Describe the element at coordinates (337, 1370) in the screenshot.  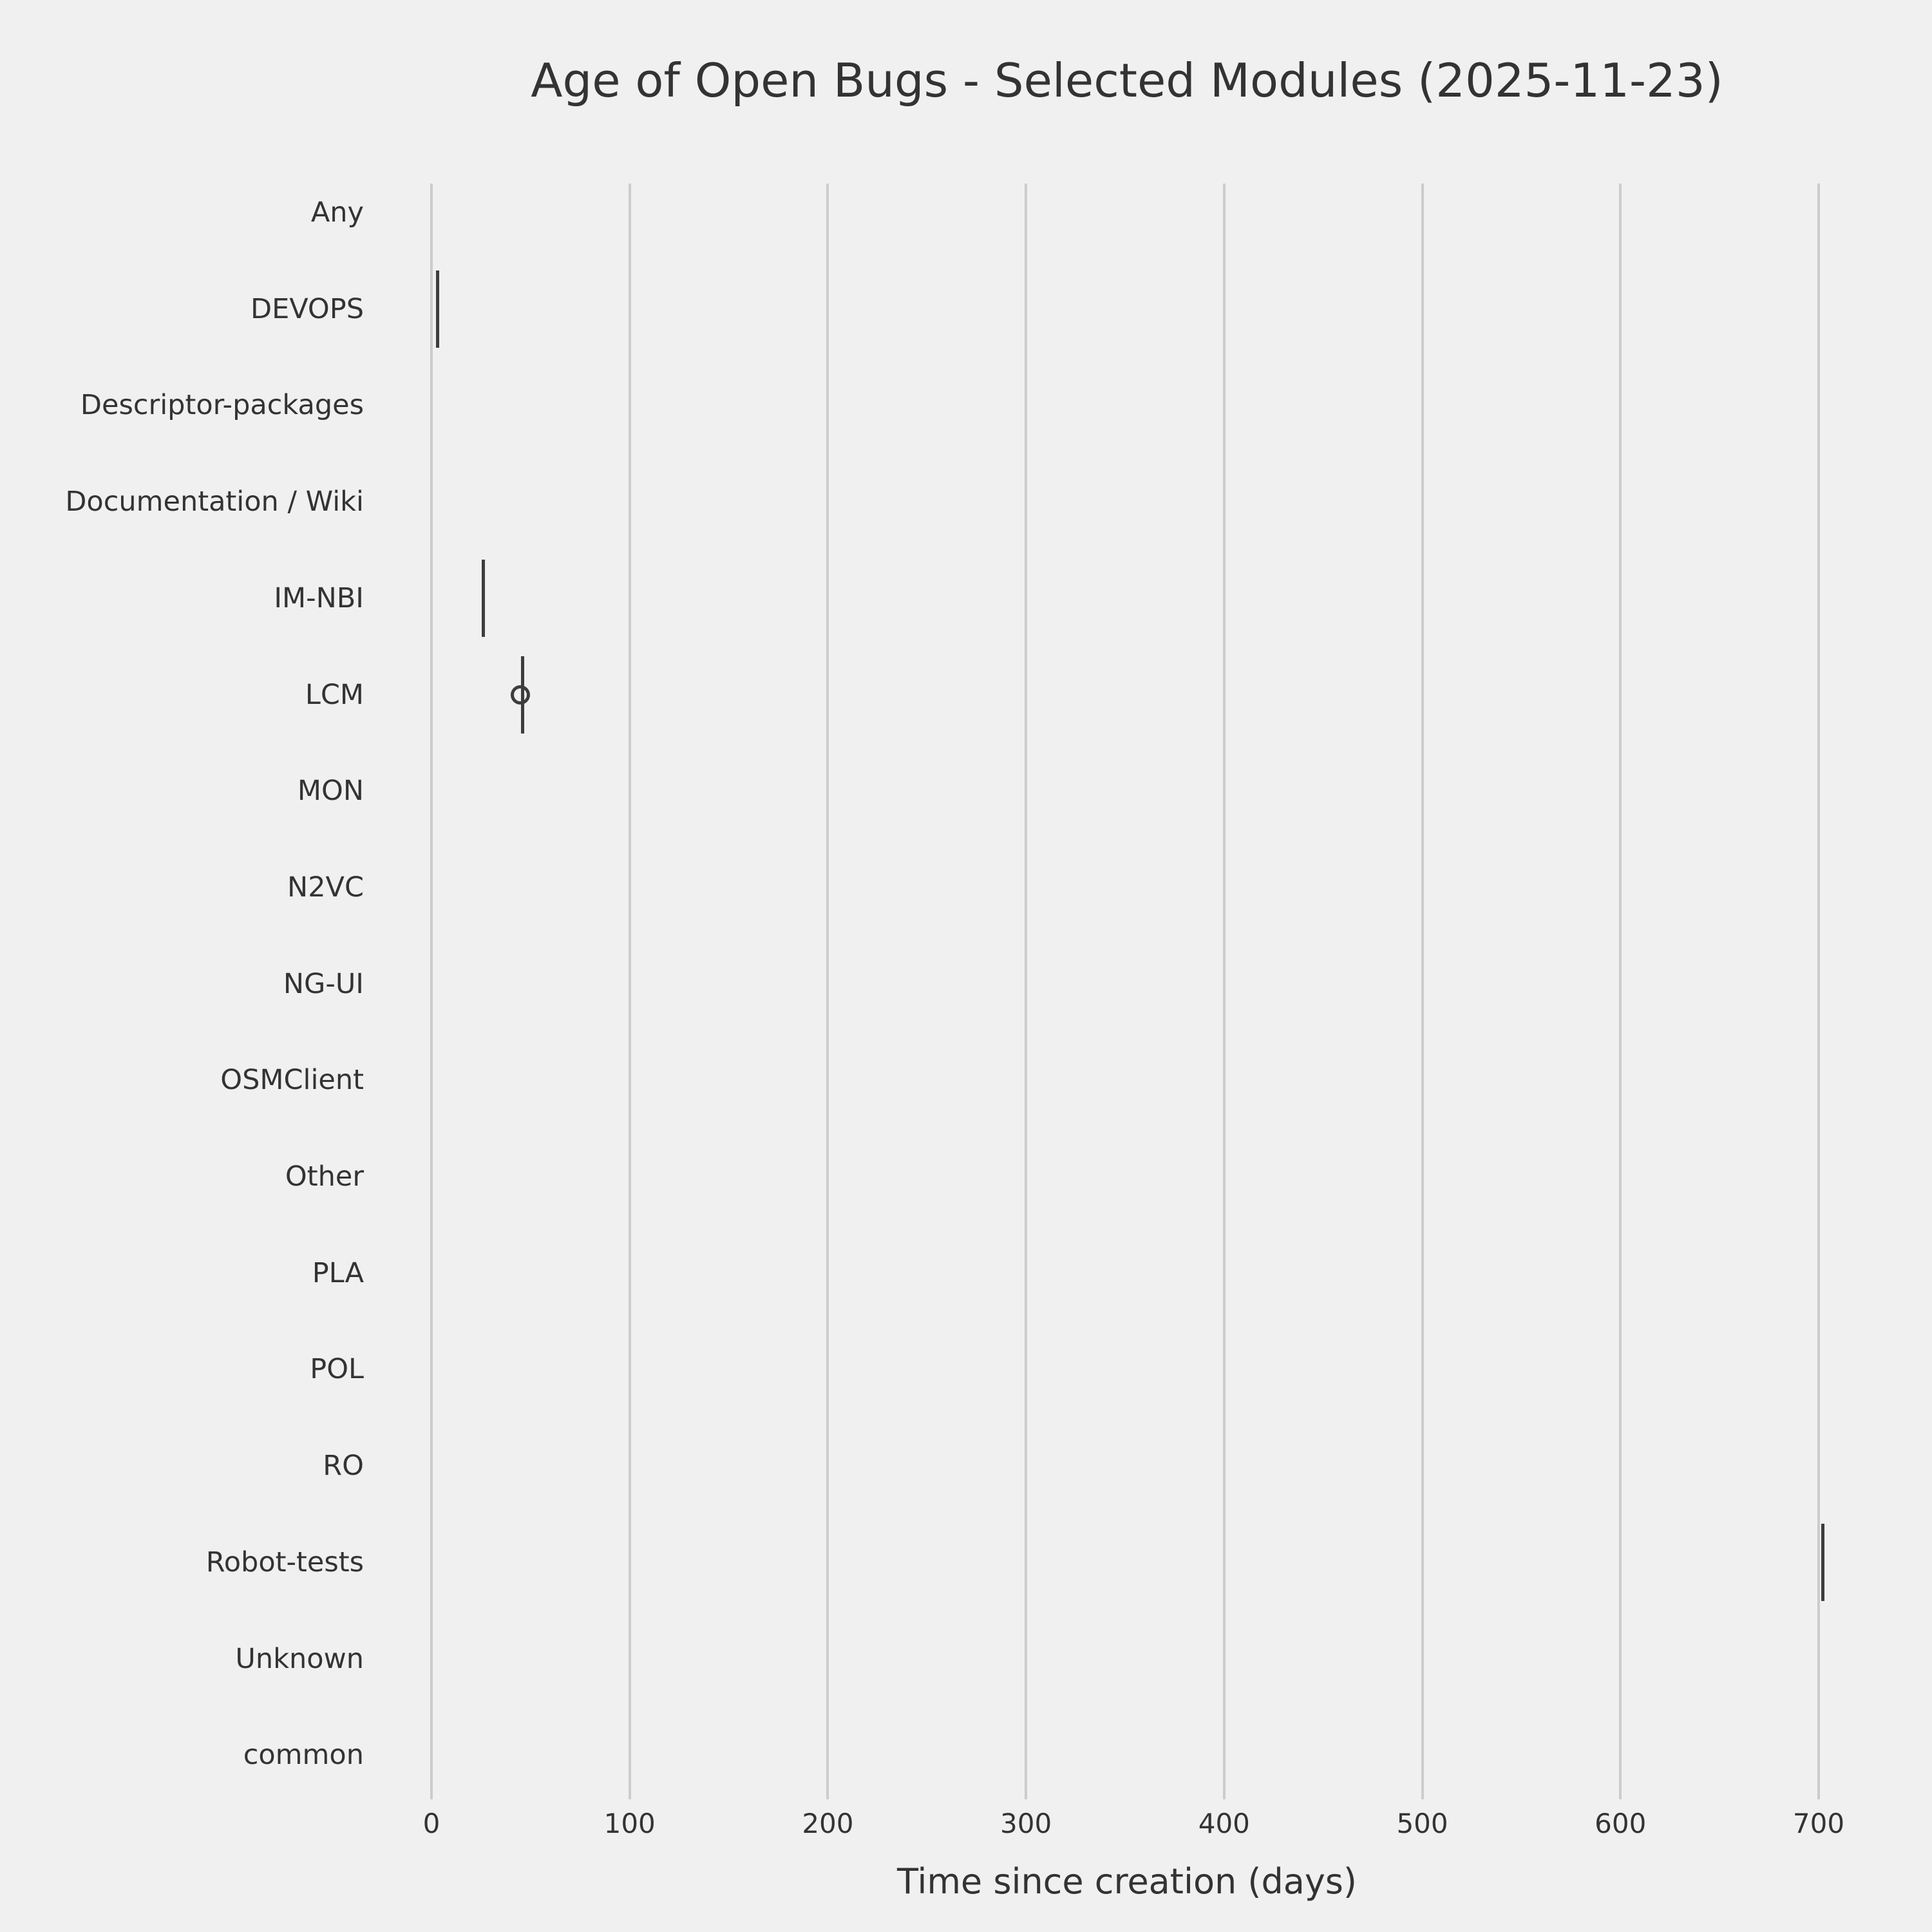
I see `y-category-label: POL` at that location.